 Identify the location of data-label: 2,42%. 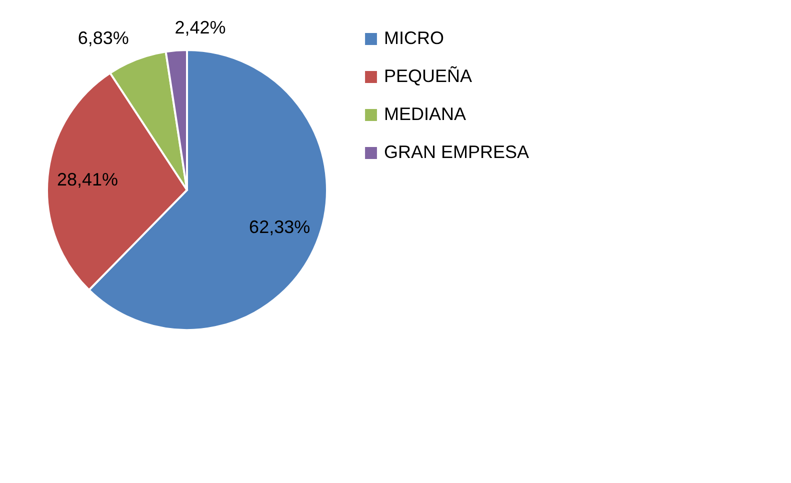
(200, 27).